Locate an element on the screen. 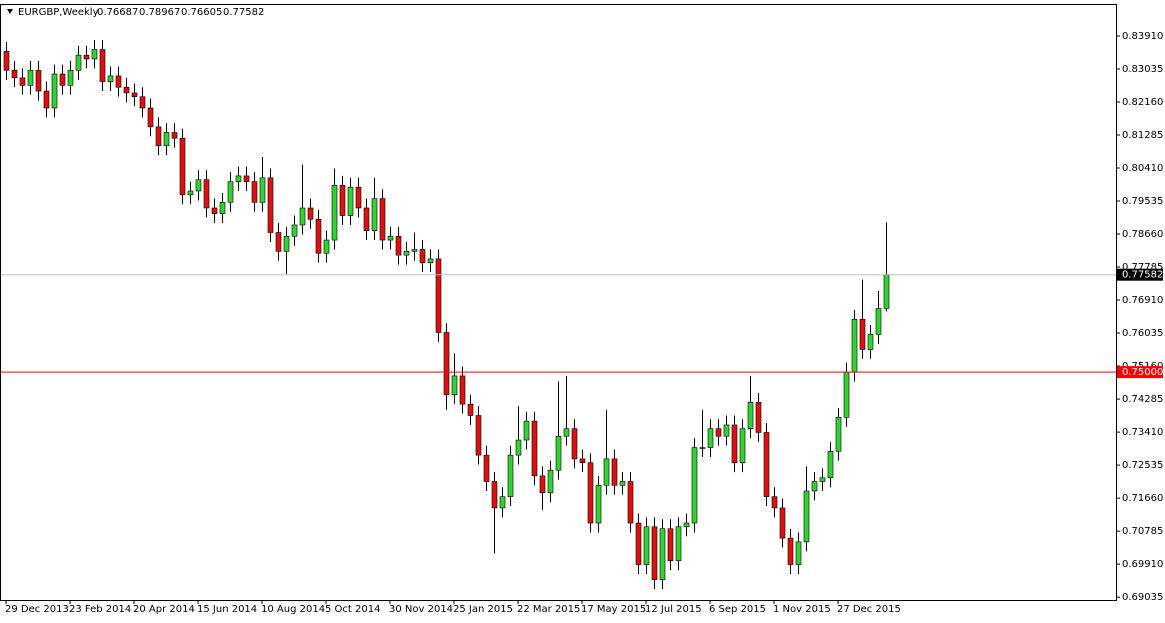 This screenshot has width=1165, height=623. x-tick-label: 12 Jul 2015 is located at coordinates (673, 609).